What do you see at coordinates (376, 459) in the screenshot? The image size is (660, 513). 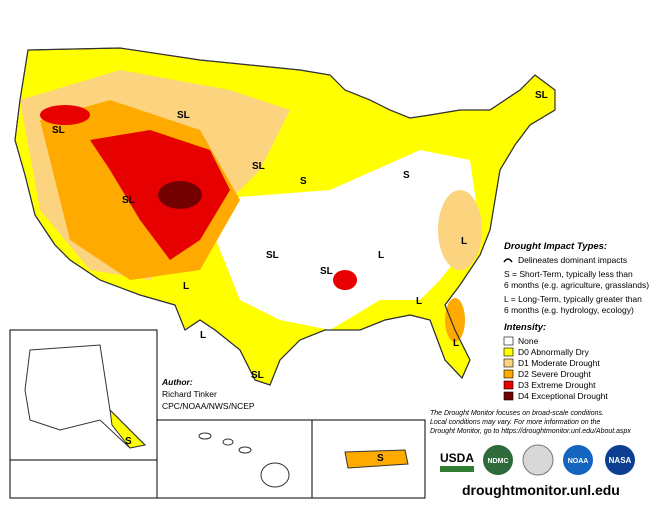 I see `puerto-rico` at bounding box center [376, 459].